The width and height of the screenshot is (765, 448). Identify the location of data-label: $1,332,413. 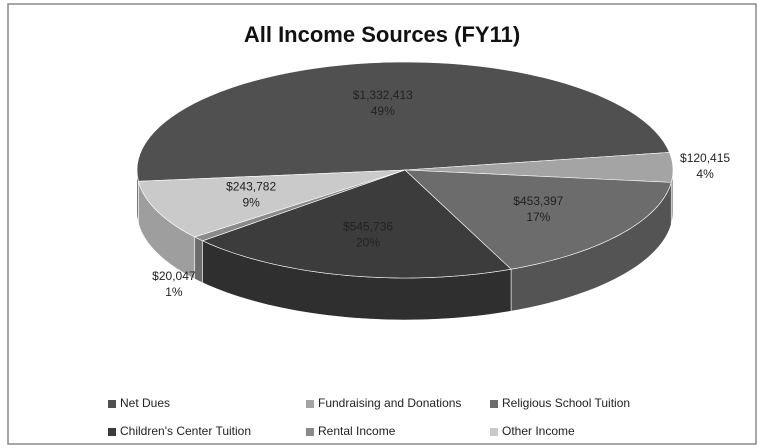
(383, 95).